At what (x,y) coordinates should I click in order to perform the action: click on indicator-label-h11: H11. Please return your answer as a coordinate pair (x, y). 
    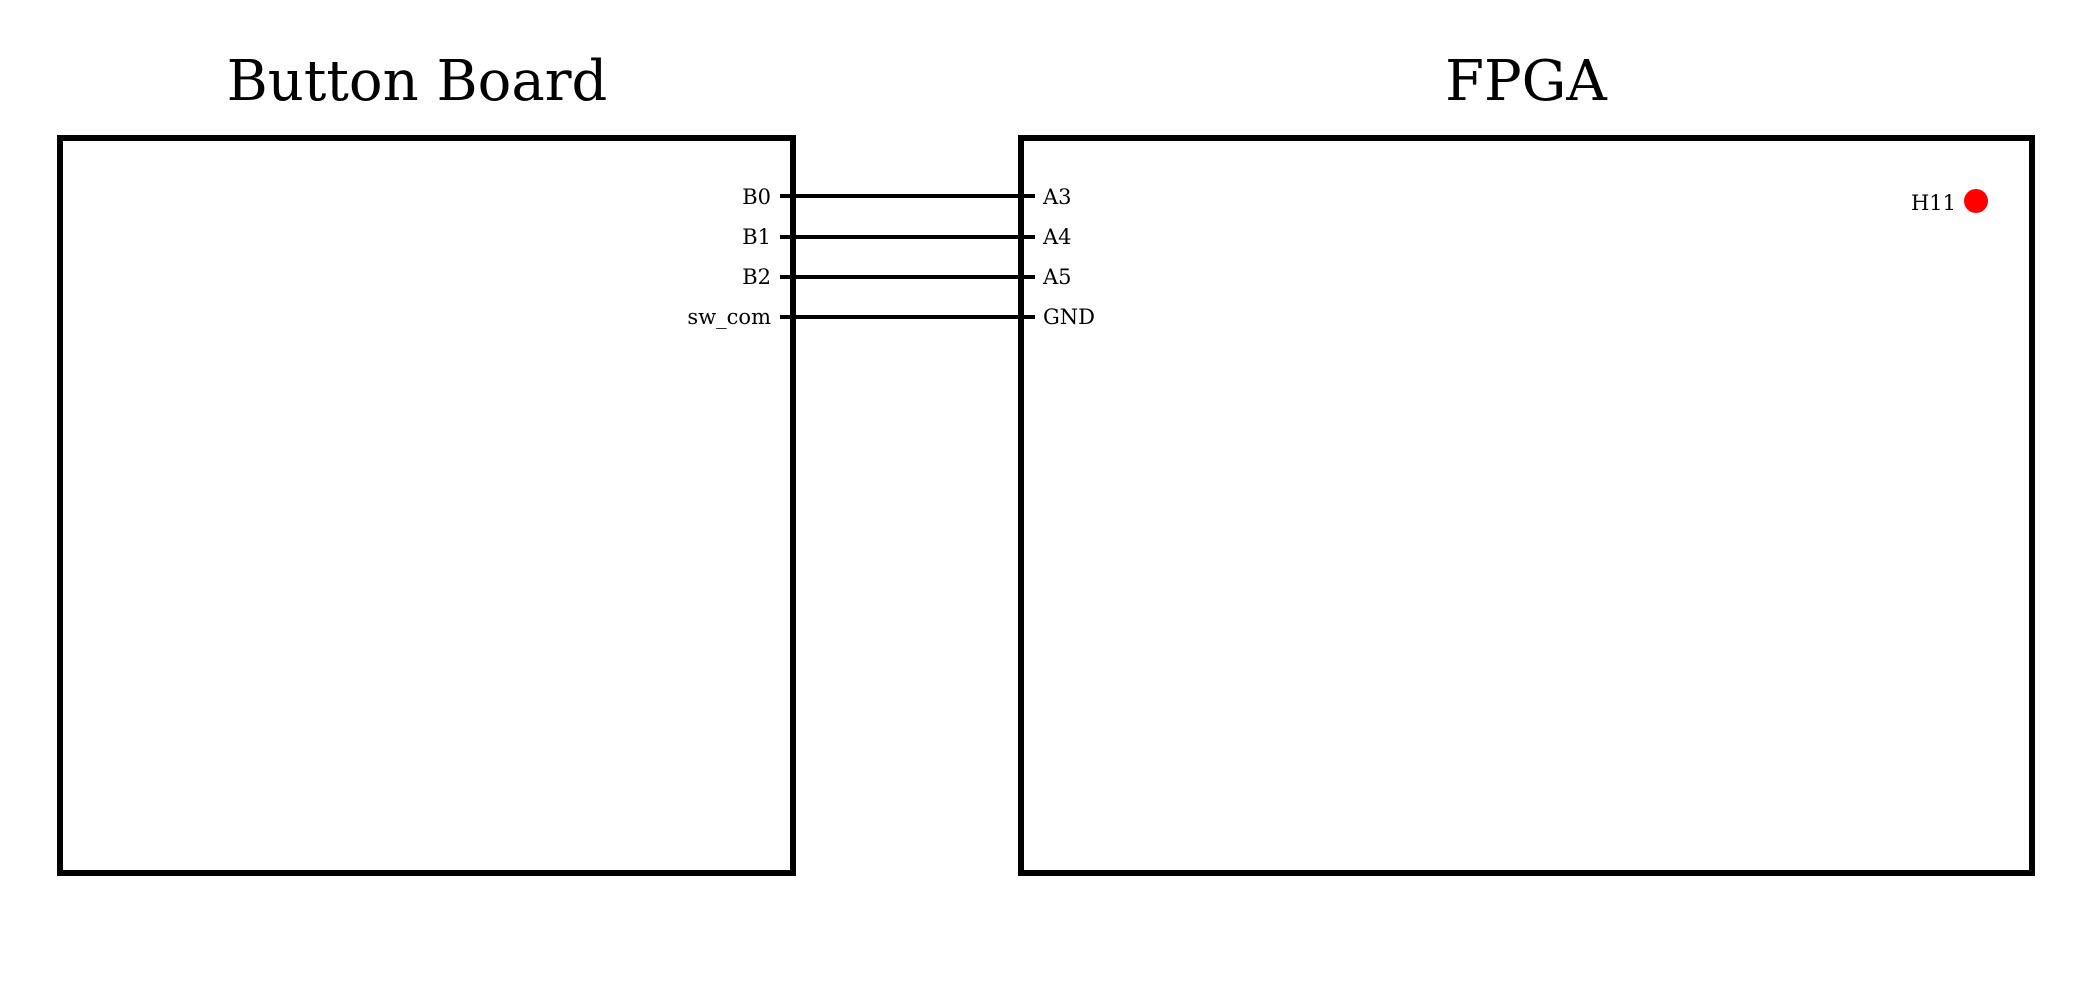
    Looking at the image, I should click on (1933, 203).